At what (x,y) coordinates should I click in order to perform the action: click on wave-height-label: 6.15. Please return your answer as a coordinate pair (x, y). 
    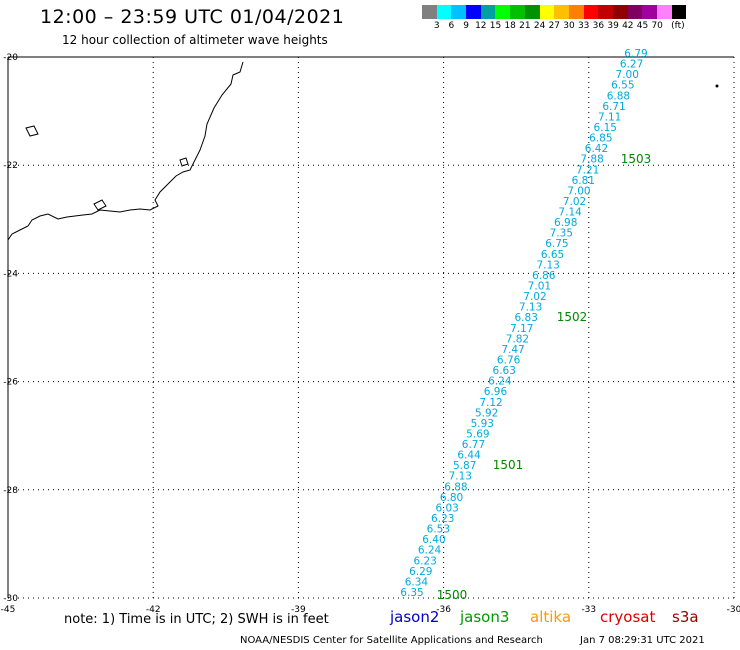
    Looking at the image, I should click on (605, 128).